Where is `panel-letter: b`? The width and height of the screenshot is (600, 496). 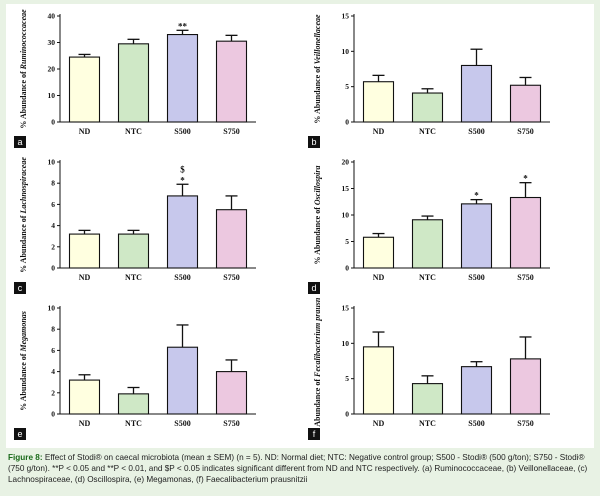
panel-letter: b is located at coordinates (314, 142).